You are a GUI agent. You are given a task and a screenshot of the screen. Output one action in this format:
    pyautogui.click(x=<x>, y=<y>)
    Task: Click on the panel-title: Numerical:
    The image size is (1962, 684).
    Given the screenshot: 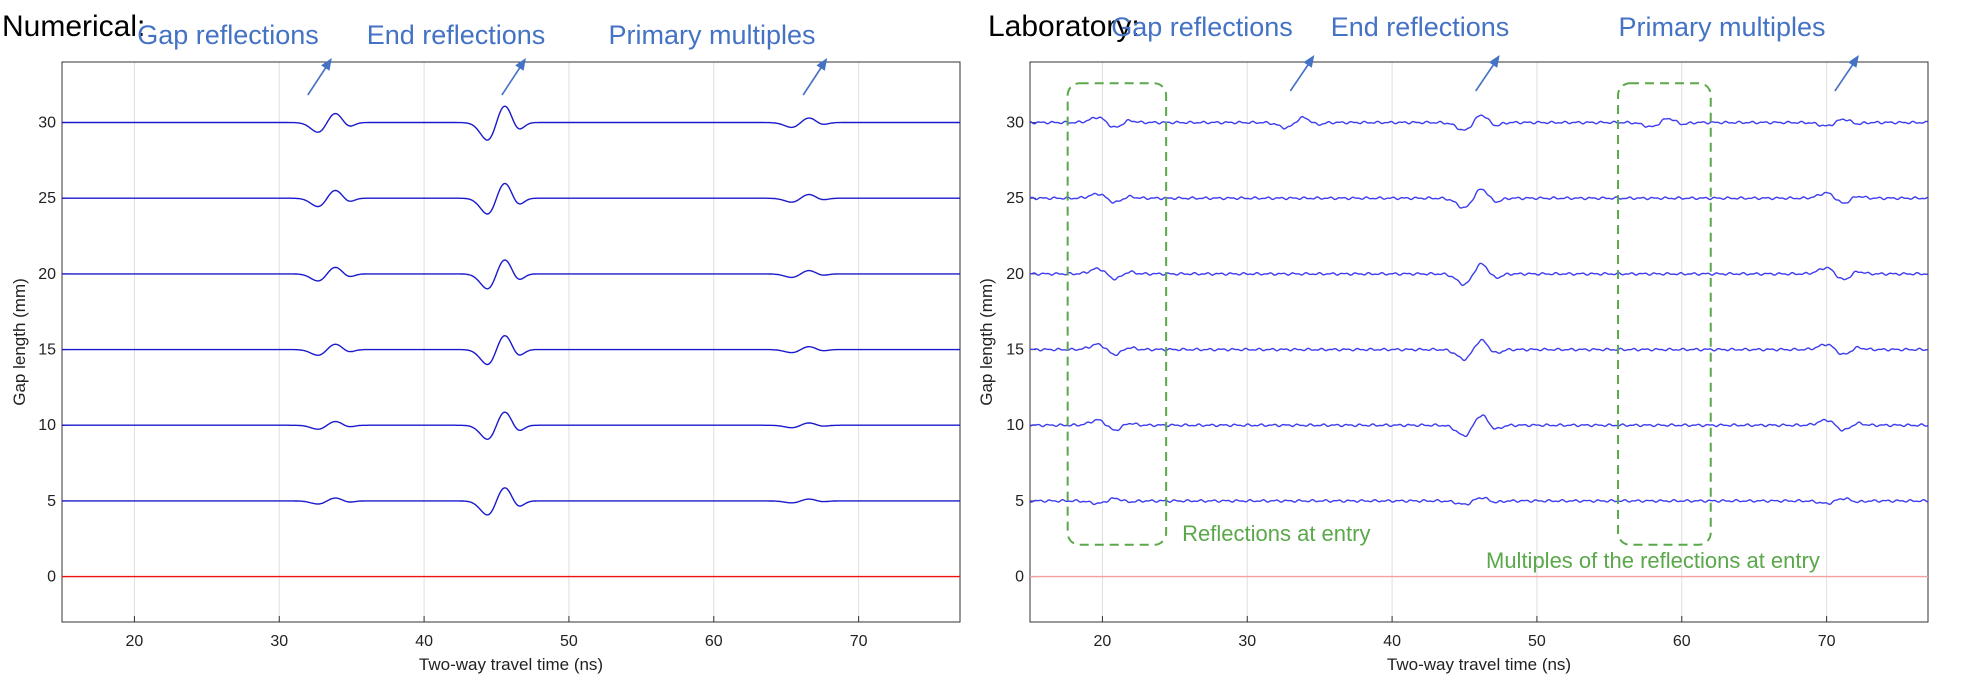 What is the action you would take?
    pyautogui.click(x=73, y=26)
    